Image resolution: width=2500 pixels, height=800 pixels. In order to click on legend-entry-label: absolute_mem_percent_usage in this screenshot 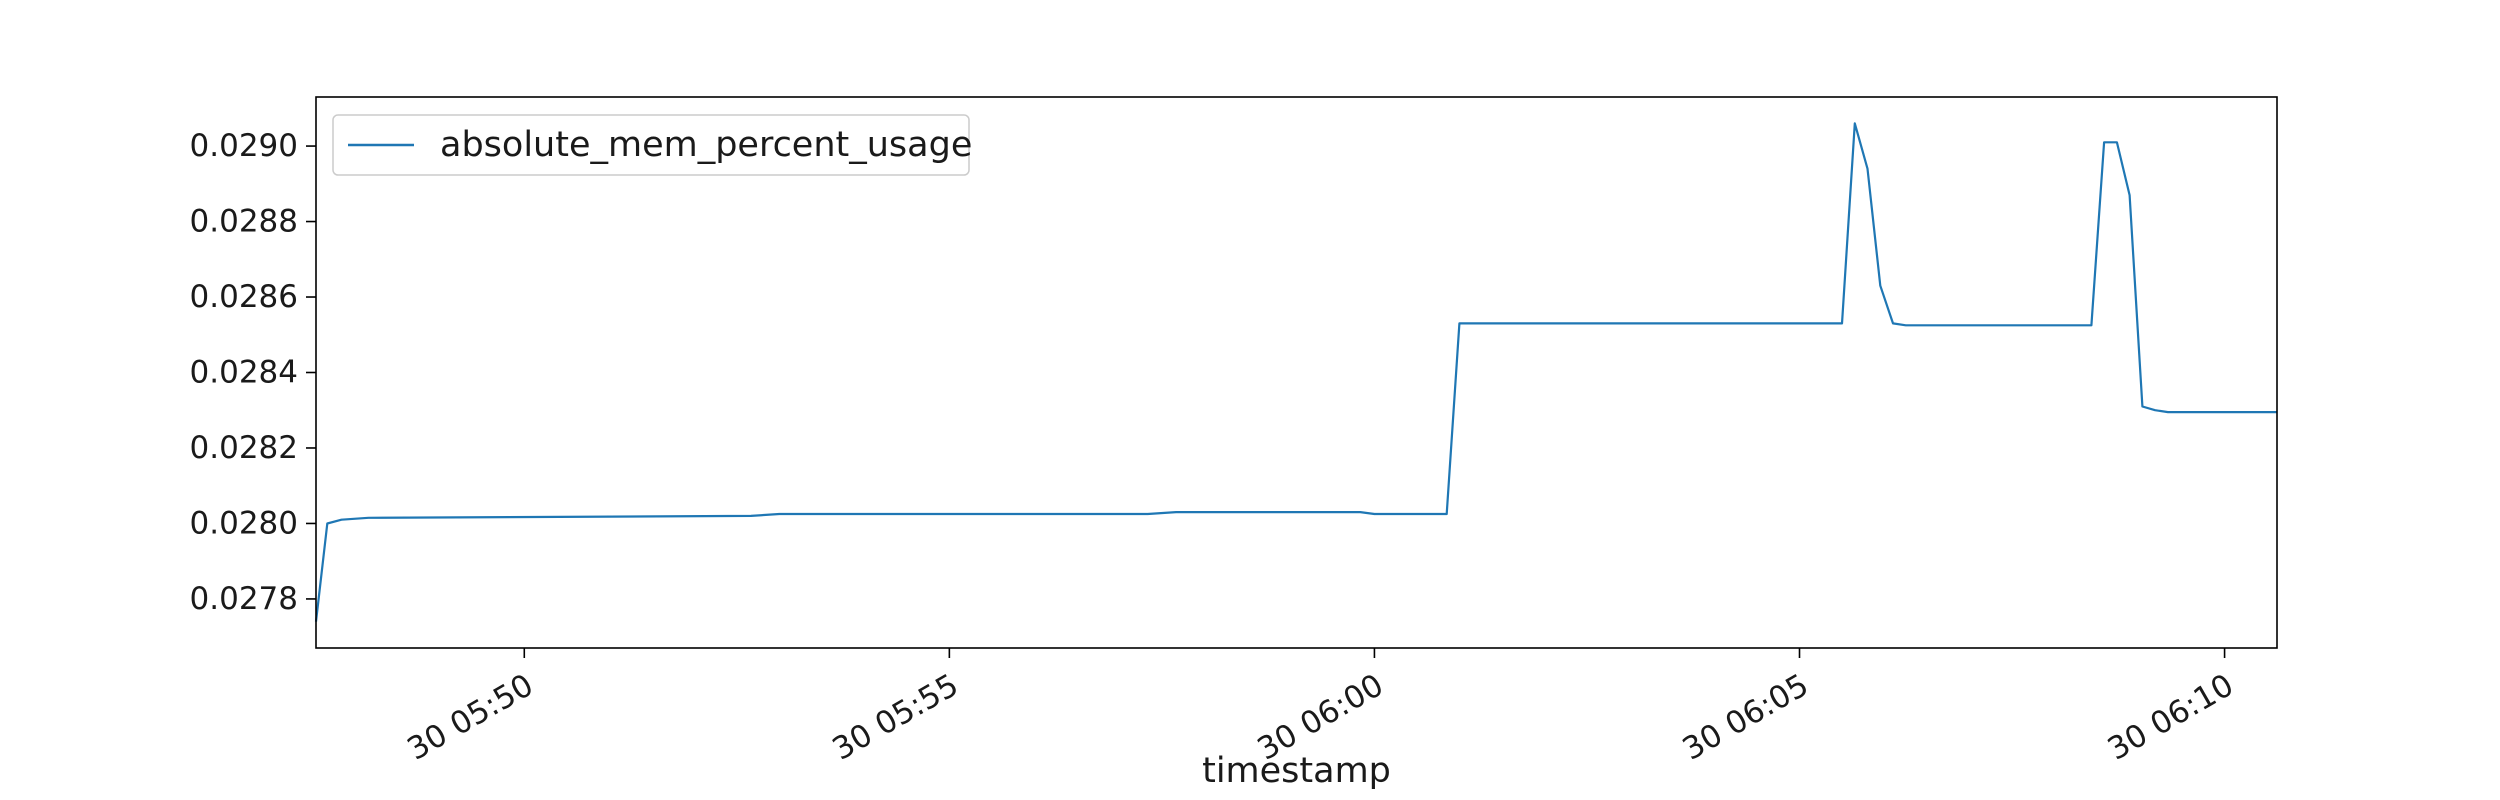, I will do `click(706, 145)`.